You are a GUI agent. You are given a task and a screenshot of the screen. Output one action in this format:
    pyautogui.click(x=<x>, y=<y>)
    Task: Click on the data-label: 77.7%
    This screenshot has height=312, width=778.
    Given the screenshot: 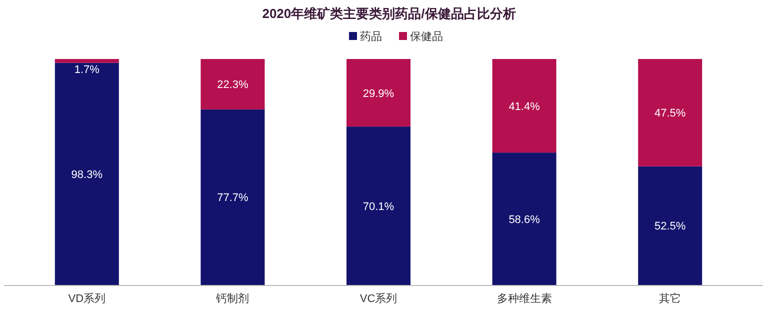 What is the action you would take?
    pyautogui.click(x=233, y=198)
    